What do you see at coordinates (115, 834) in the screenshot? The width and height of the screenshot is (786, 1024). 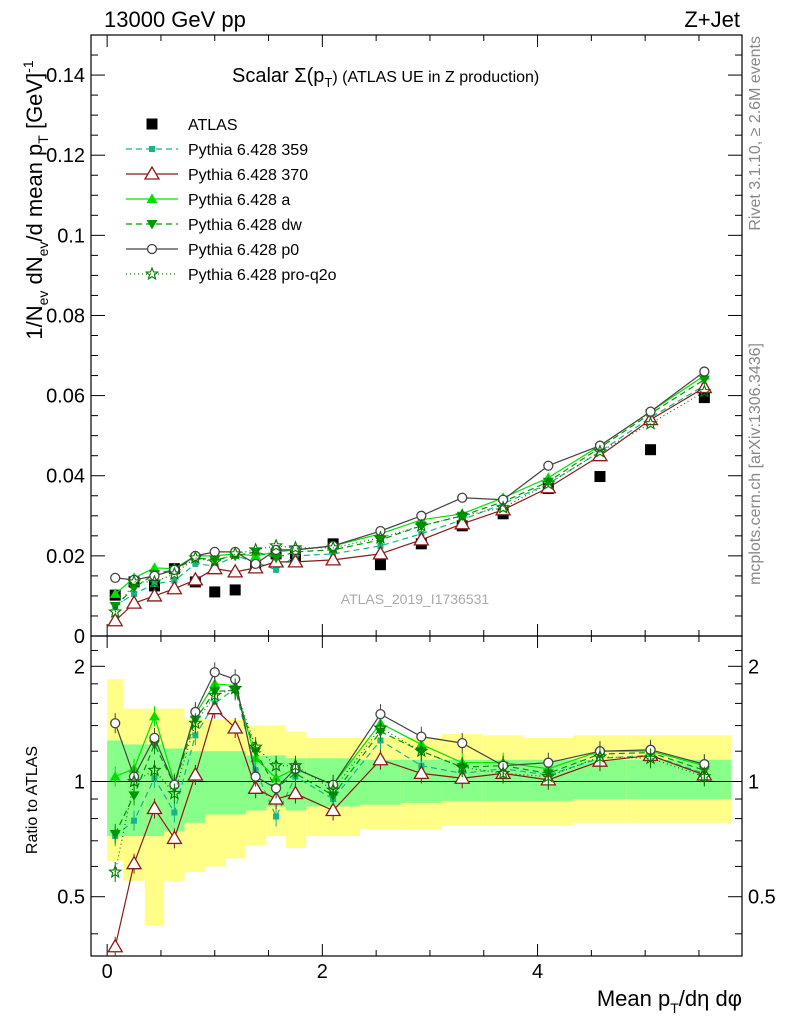 I see `ratio-point-pdw` at bounding box center [115, 834].